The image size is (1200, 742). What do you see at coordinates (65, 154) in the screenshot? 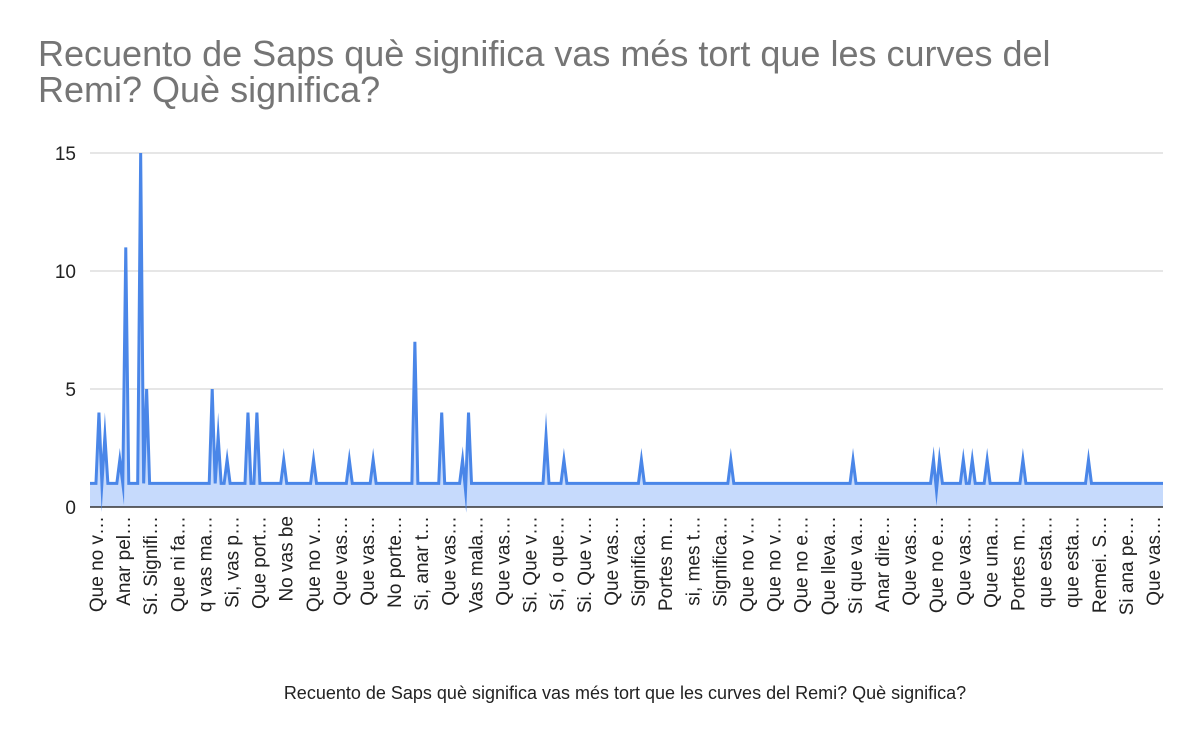
I see `y-tick-label: 15` at bounding box center [65, 154].